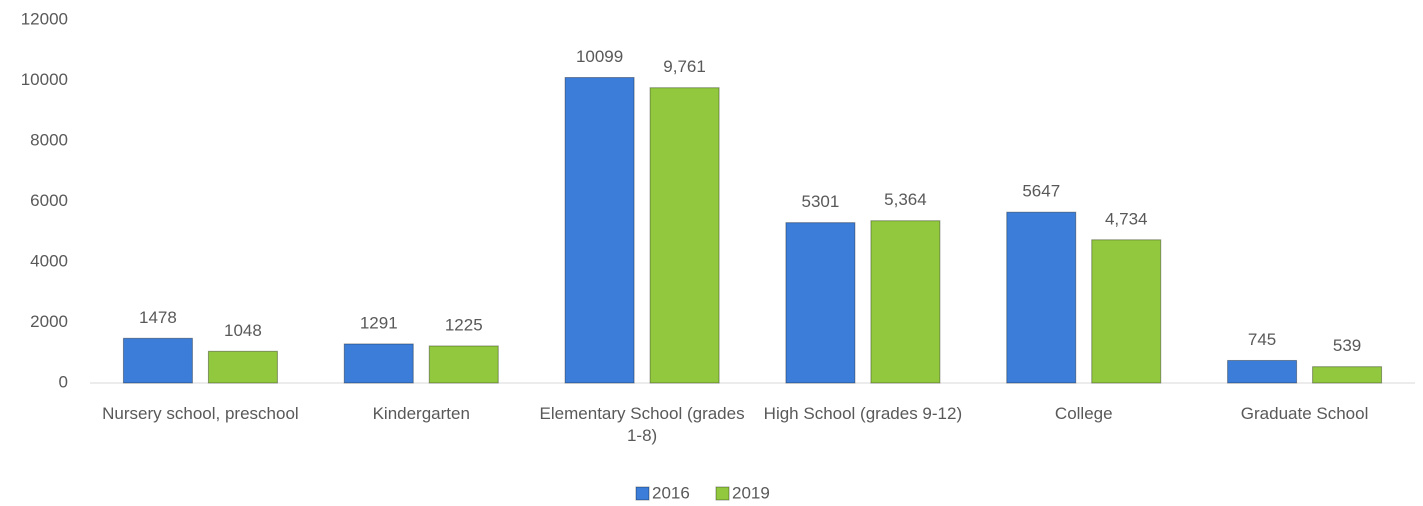  I want to click on x-tick-label: College, so click(1083, 413).